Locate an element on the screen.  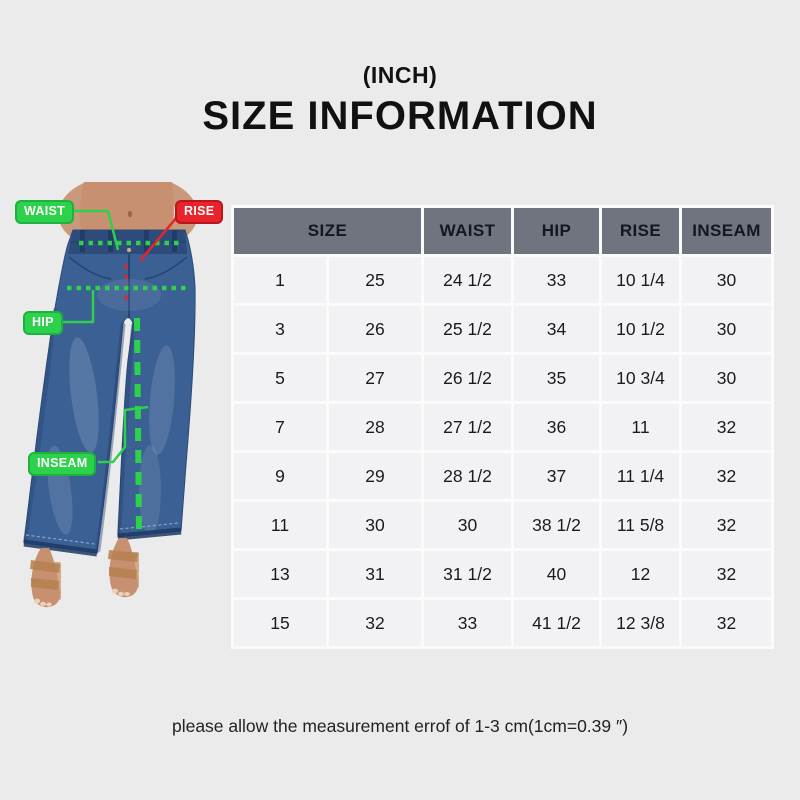
table-cell: 28 1/2 is located at coordinates (467, 476).